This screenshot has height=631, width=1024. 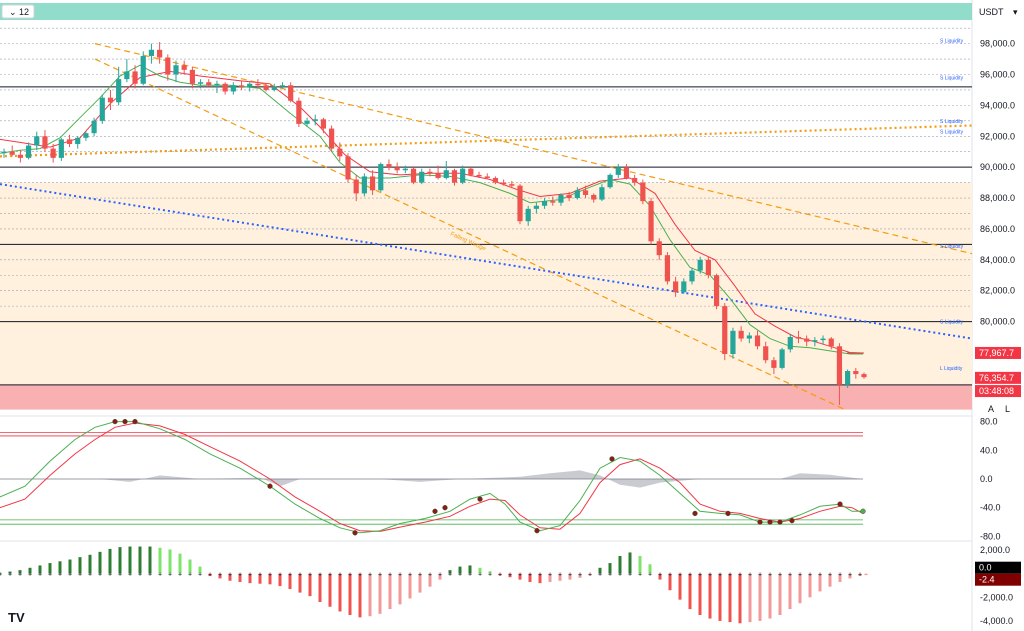 What do you see at coordinates (16, 617) in the screenshot?
I see `tradingview-logo-icon: TV` at bounding box center [16, 617].